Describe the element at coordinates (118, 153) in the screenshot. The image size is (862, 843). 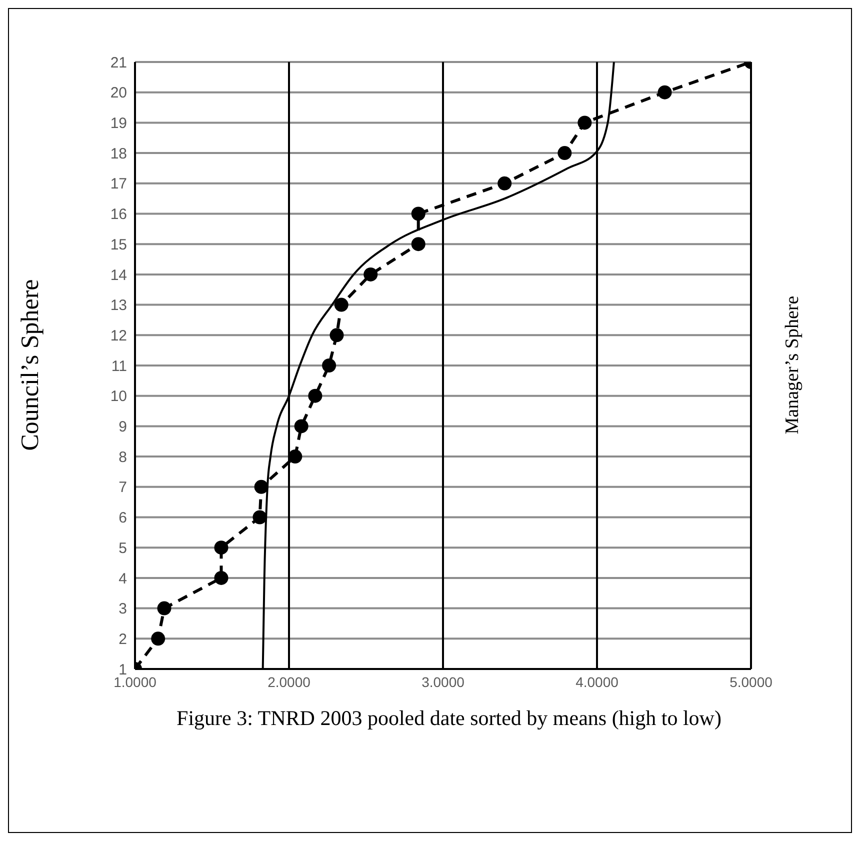
I see `y-tick-label: 18` at that location.